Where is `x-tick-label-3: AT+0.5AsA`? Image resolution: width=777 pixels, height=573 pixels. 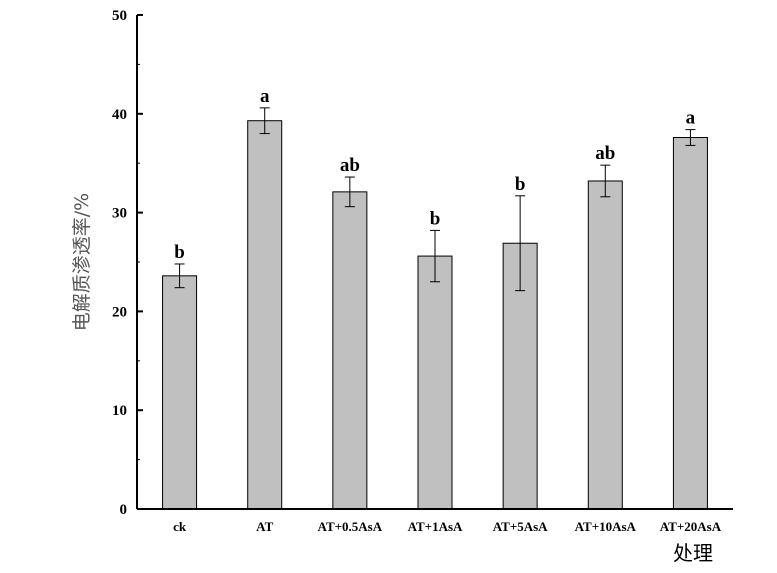
x-tick-label-3: AT+0.5AsA is located at coordinates (350, 526).